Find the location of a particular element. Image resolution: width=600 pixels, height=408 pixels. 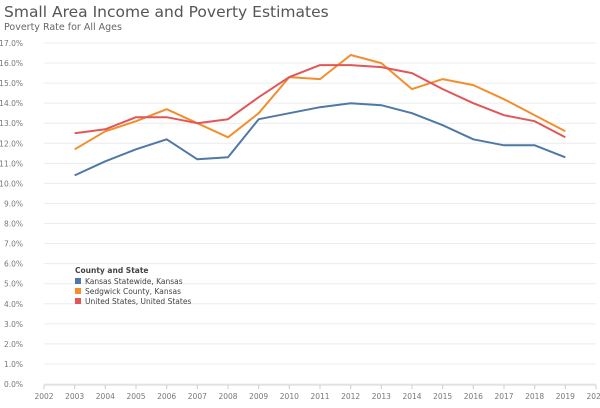

y-tick-label: 11.0% is located at coordinates (11, 163).